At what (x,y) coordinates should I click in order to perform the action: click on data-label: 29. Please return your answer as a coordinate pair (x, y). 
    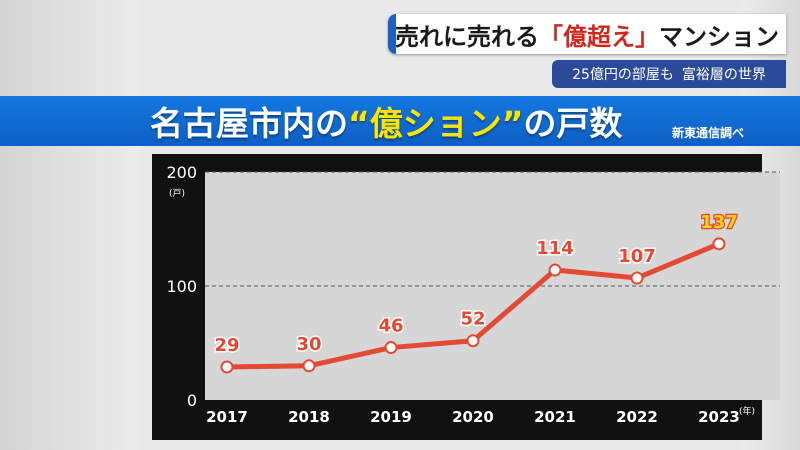
    Looking at the image, I should click on (226, 345).